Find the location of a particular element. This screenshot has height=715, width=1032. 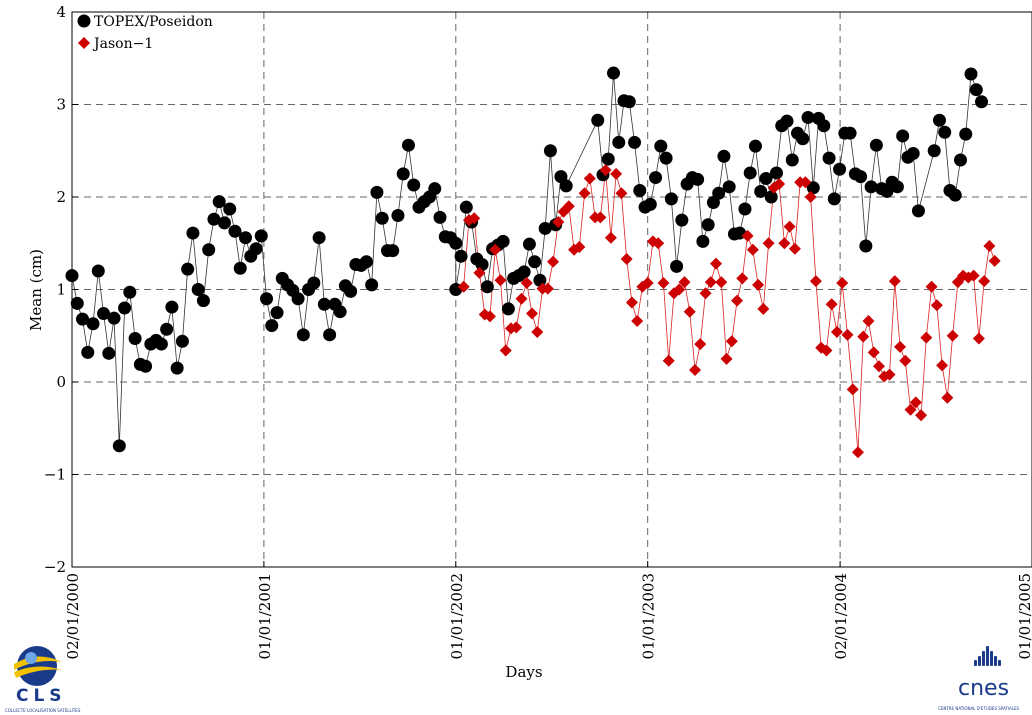

x-tick-label: 02/01/2000 is located at coordinates (73, 616).